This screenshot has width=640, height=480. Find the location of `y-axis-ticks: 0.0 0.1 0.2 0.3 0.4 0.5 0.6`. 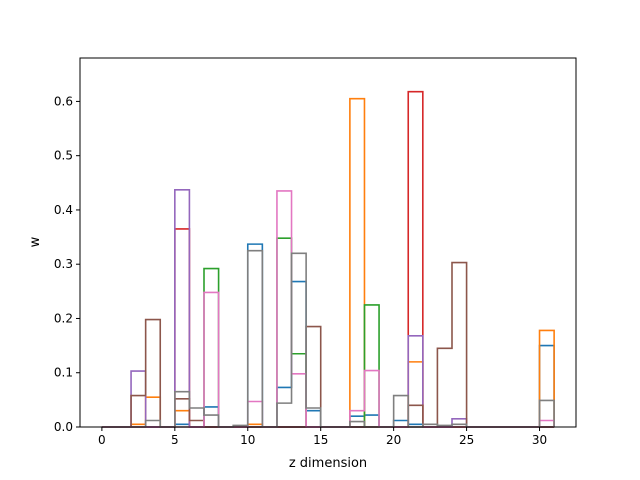

y-axis-ticks: 0.0 0.1 0.2 0.3 0.4 0.5 0.6 is located at coordinates (67, 264).